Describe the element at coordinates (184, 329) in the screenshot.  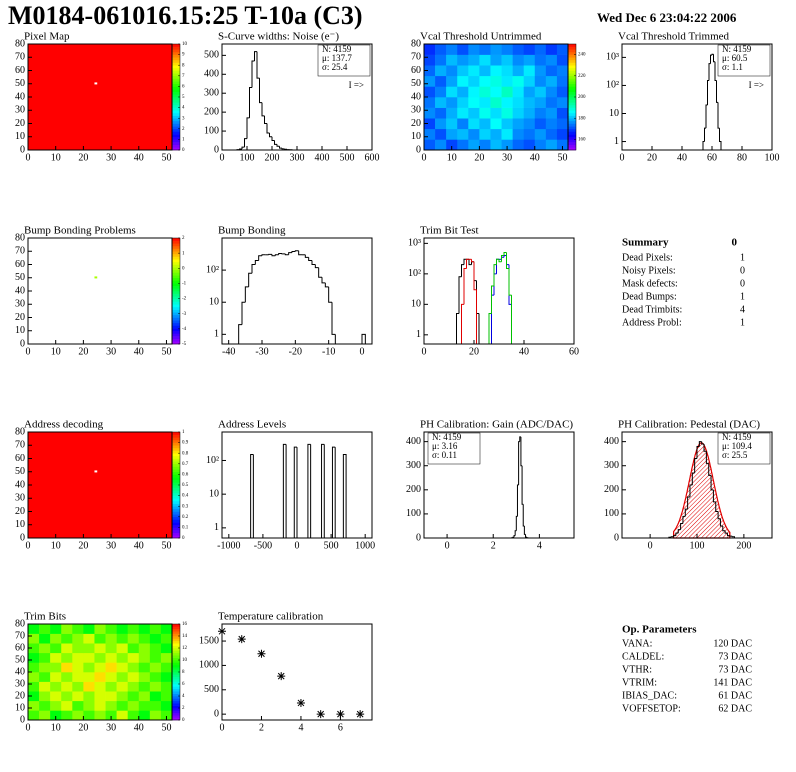
I see `colorbar-label: -4` at that location.